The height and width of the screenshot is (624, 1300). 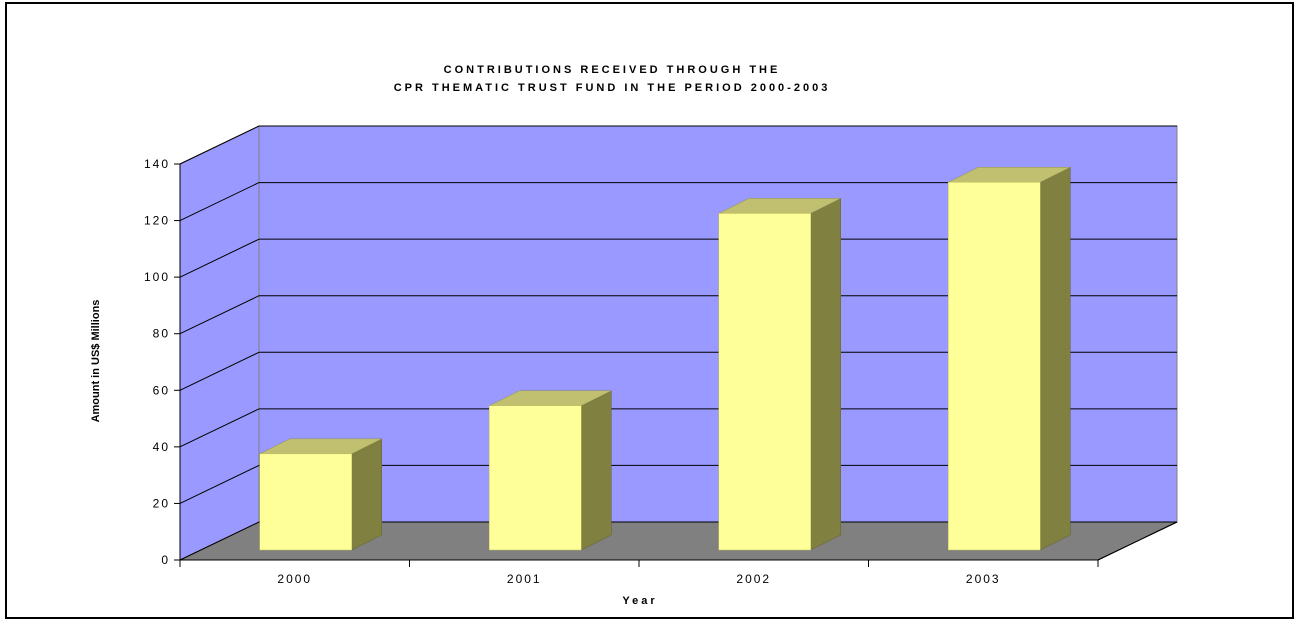 I want to click on bar-2000, so click(x=320, y=494).